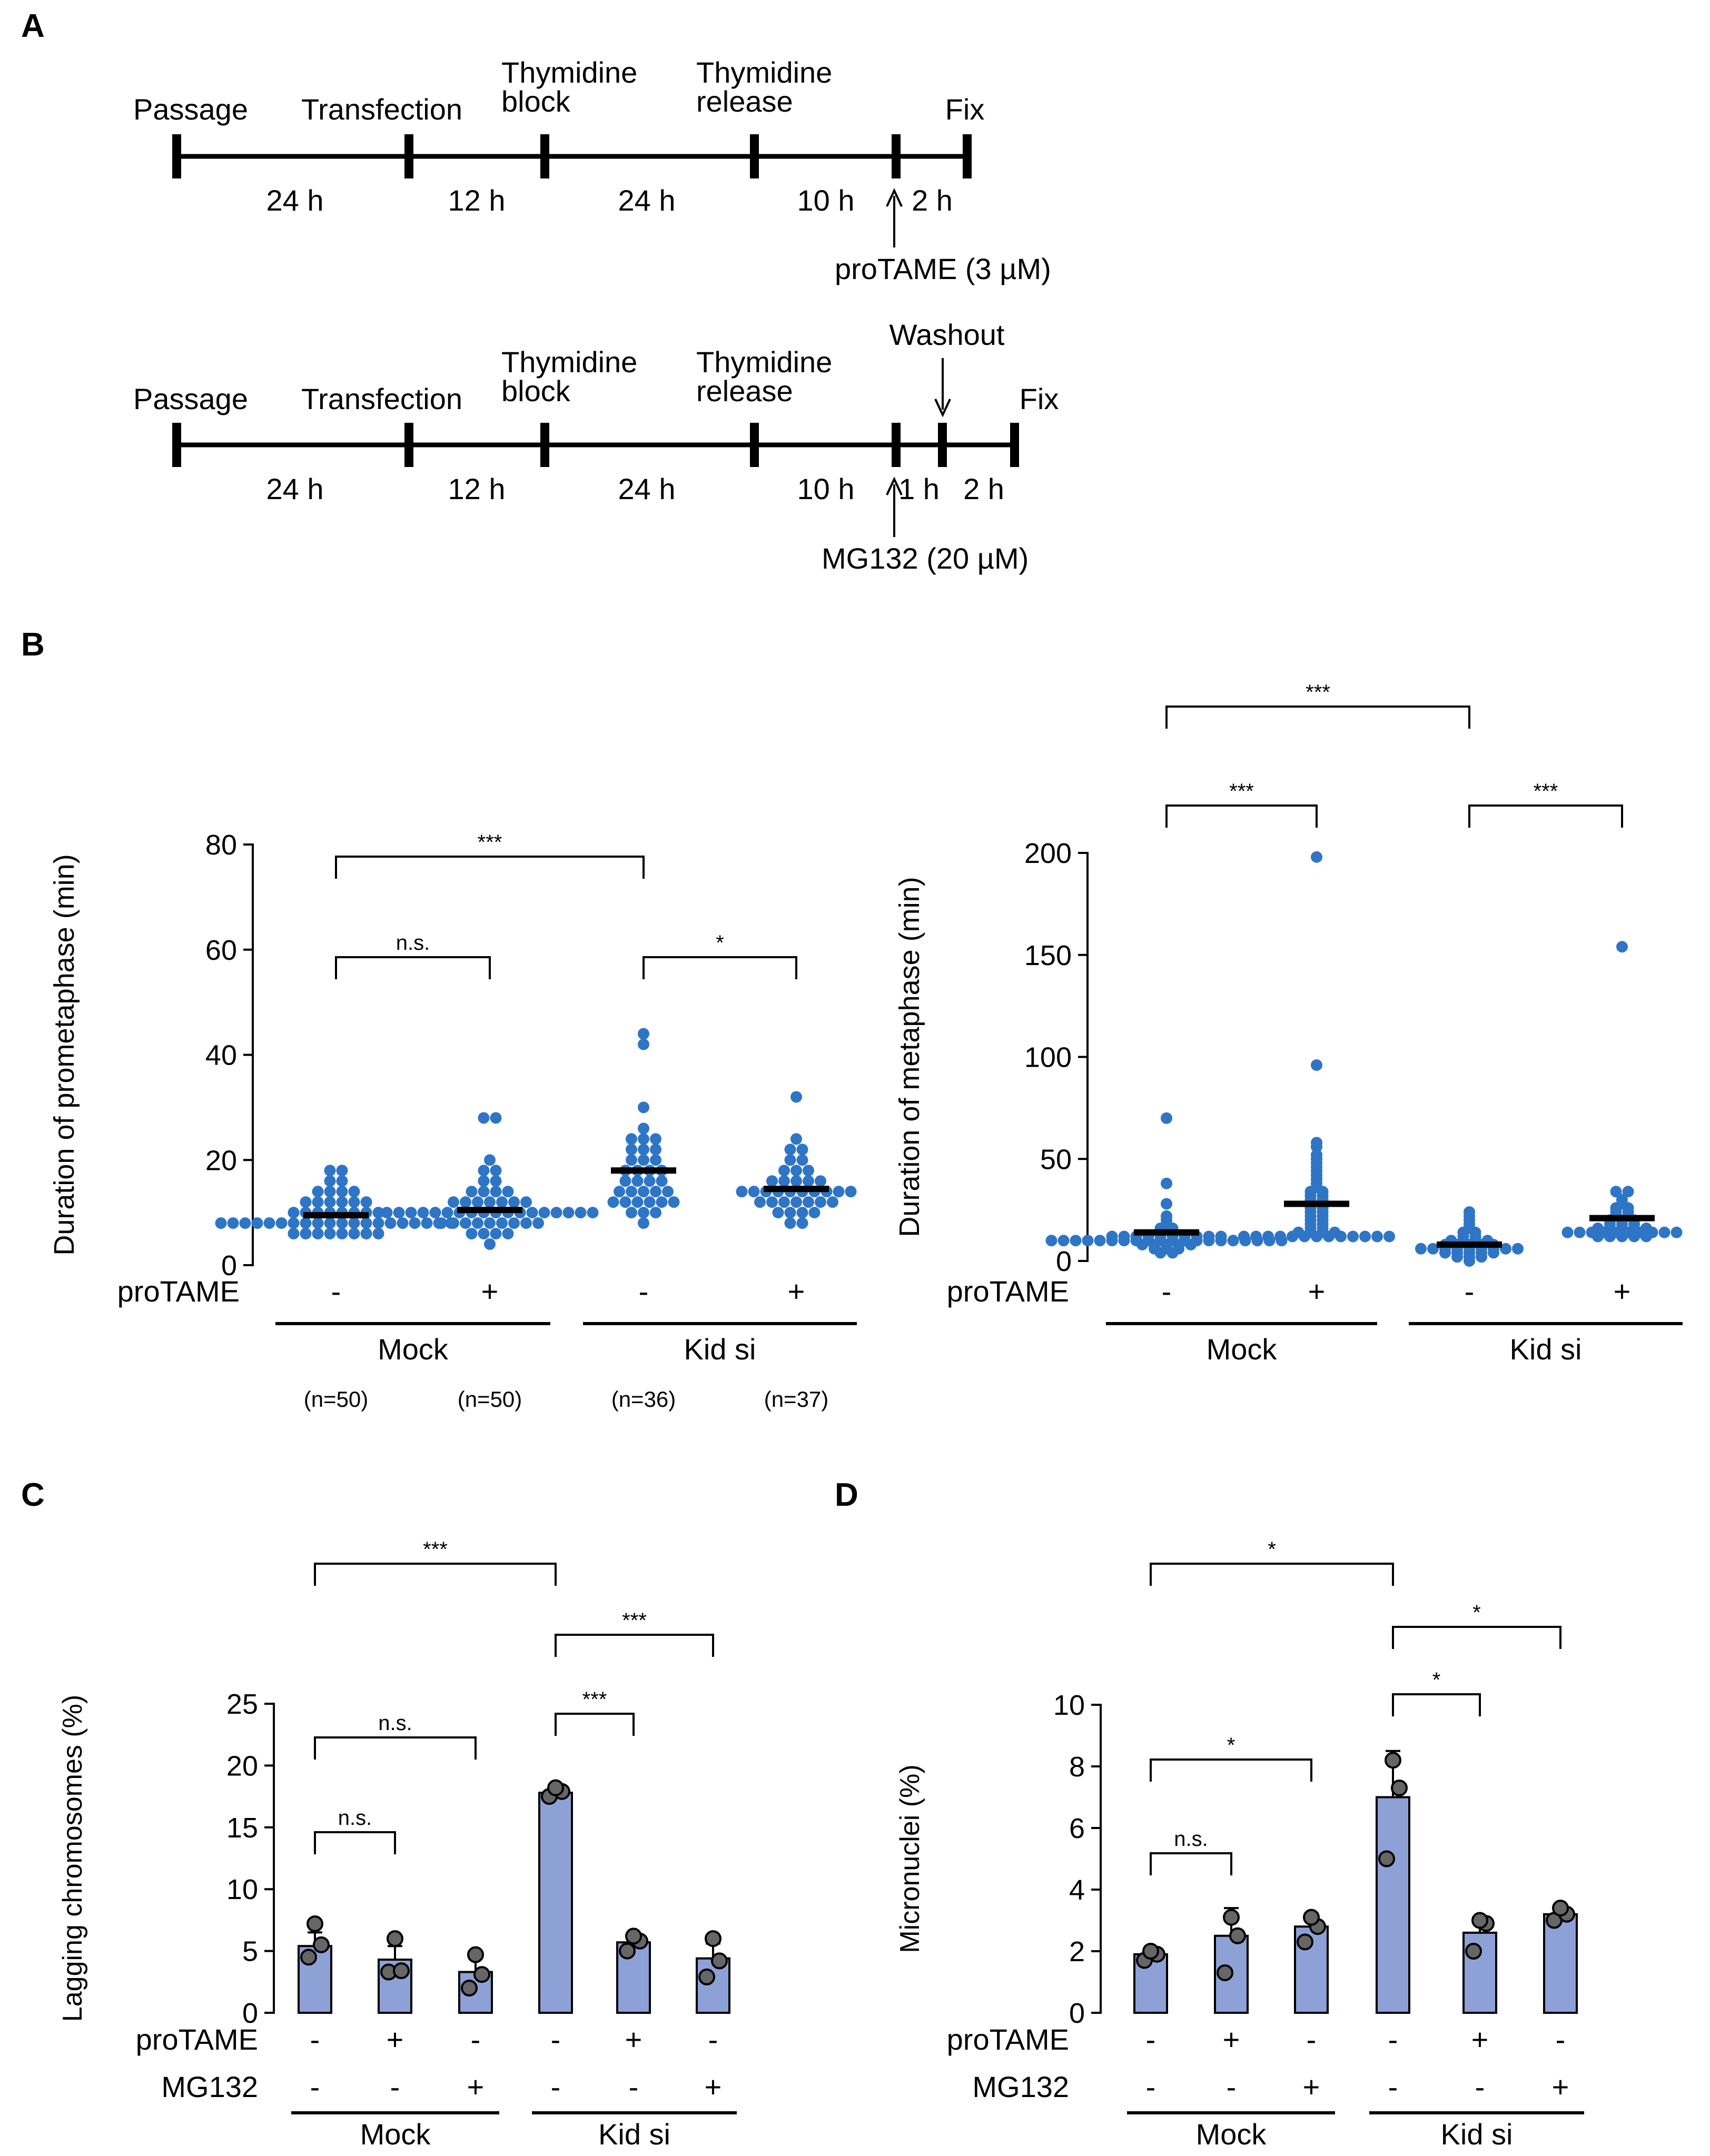  What do you see at coordinates (634, 2134) in the screenshot?
I see `group-label: Kid si` at bounding box center [634, 2134].